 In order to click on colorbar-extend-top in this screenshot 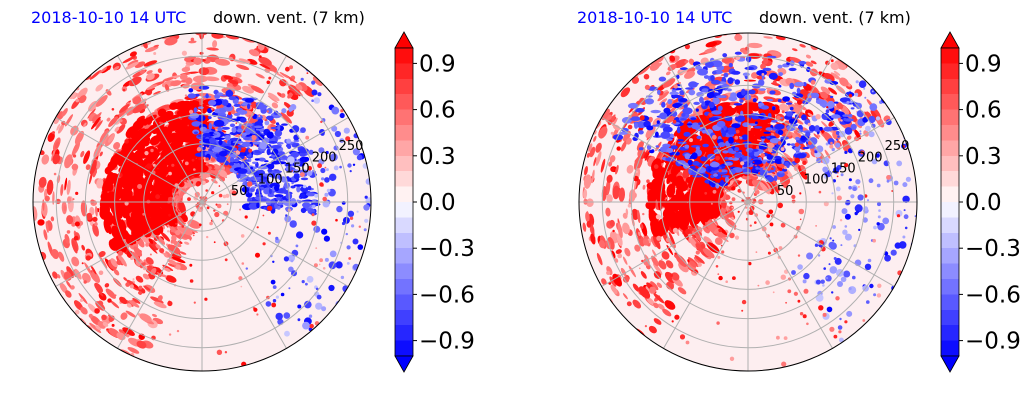, I will do `click(950, 40)`.